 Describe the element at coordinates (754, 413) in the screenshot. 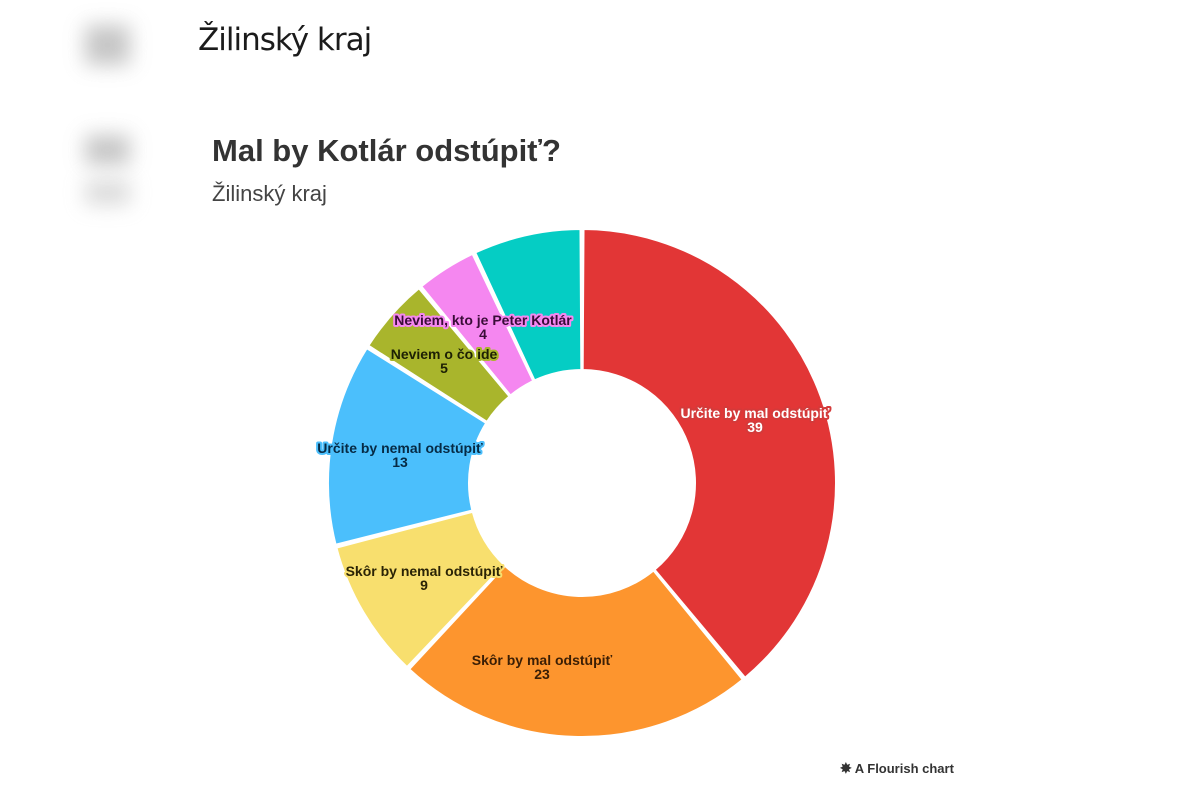

I see `slice-label: Určite by mal odstúpiť` at that location.